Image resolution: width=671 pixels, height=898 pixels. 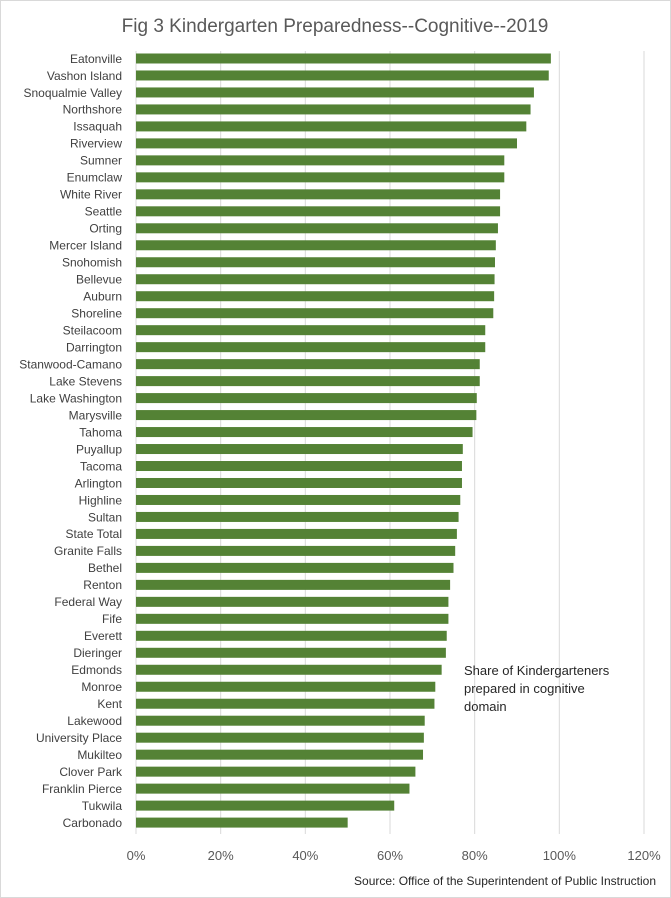 What do you see at coordinates (112, 619) in the screenshot?
I see `category-label: Fife` at bounding box center [112, 619].